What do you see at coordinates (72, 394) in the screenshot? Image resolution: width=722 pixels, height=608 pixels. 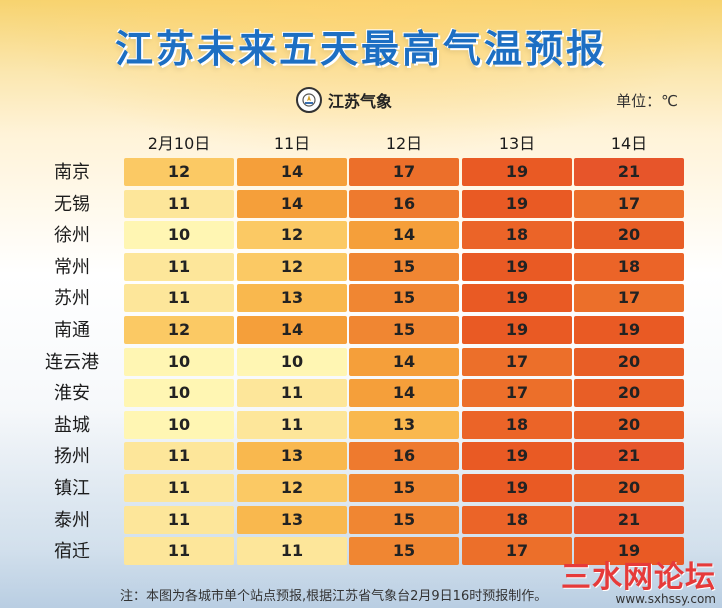 I see `city-label: 淮安` at bounding box center [72, 394].